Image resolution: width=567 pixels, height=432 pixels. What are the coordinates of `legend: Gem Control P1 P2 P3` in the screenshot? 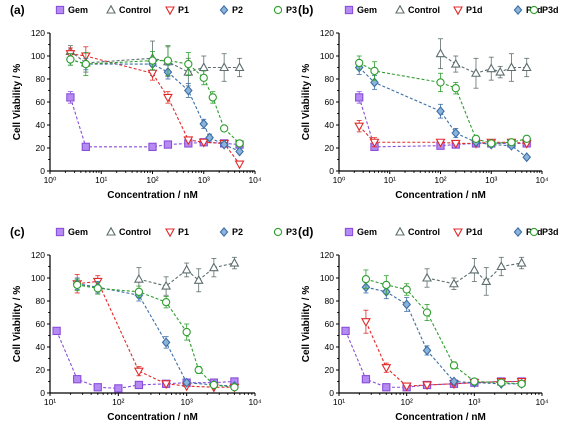 It's located at (176, 232).